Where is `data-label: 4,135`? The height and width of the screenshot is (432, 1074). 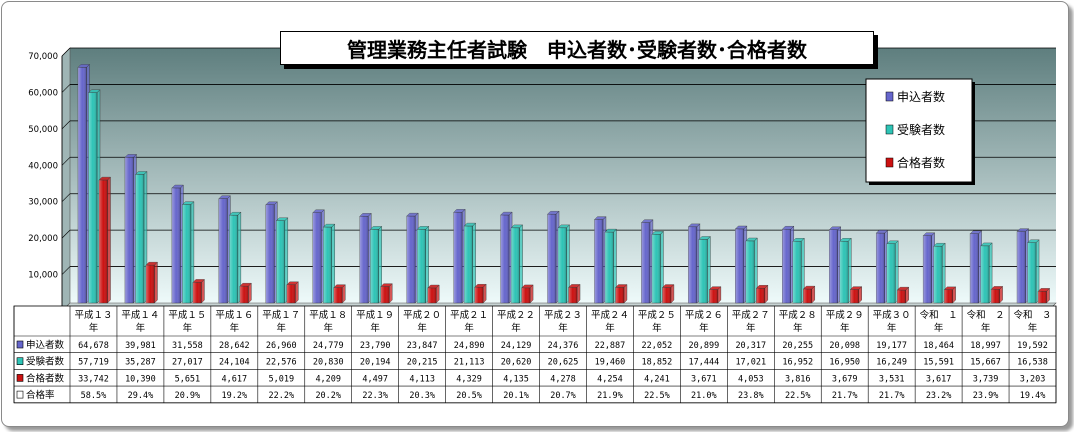 data-label: 4,135 is located at coordinates (516, 379).